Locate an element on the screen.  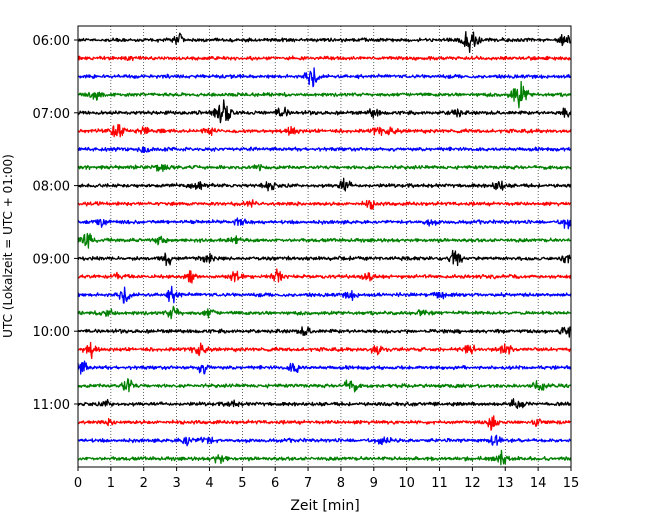
x-tick-label: 9 is located at coordinates (374, 483).